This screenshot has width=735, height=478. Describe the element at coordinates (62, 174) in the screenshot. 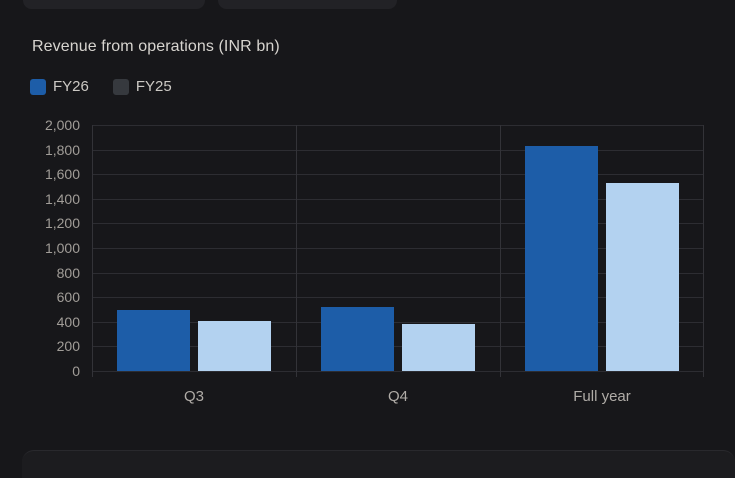

I see `y-tick-label-1600: 1,600` at that location.